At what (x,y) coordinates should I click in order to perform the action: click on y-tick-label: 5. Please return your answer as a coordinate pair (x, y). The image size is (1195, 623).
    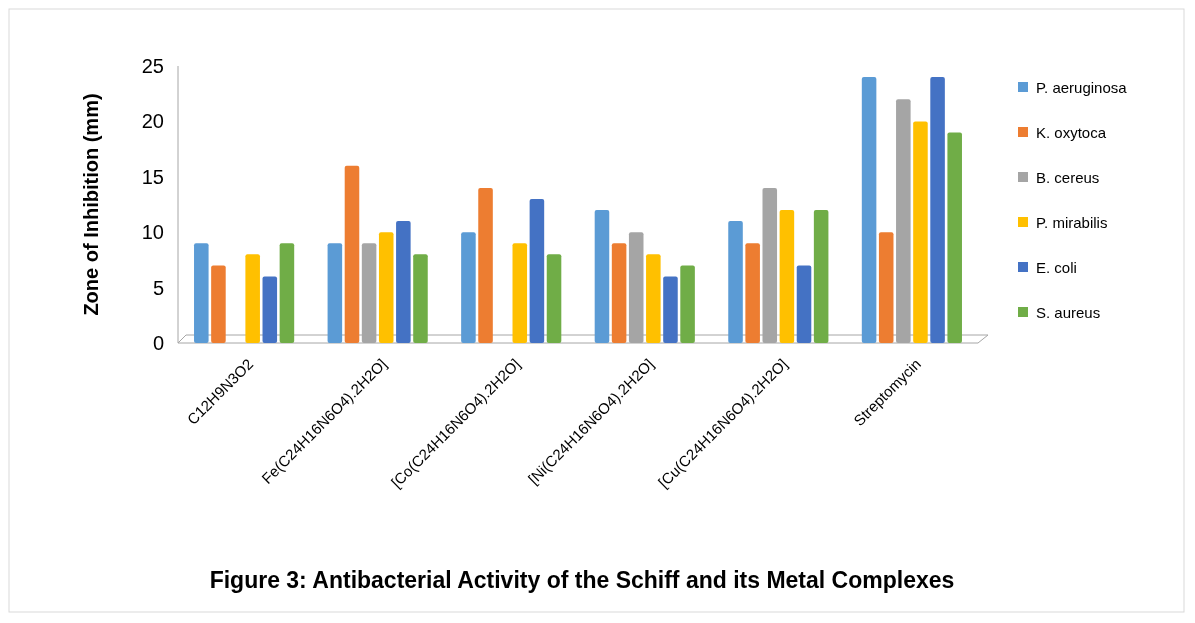
    Looking at the image, I should click on (158, 287).